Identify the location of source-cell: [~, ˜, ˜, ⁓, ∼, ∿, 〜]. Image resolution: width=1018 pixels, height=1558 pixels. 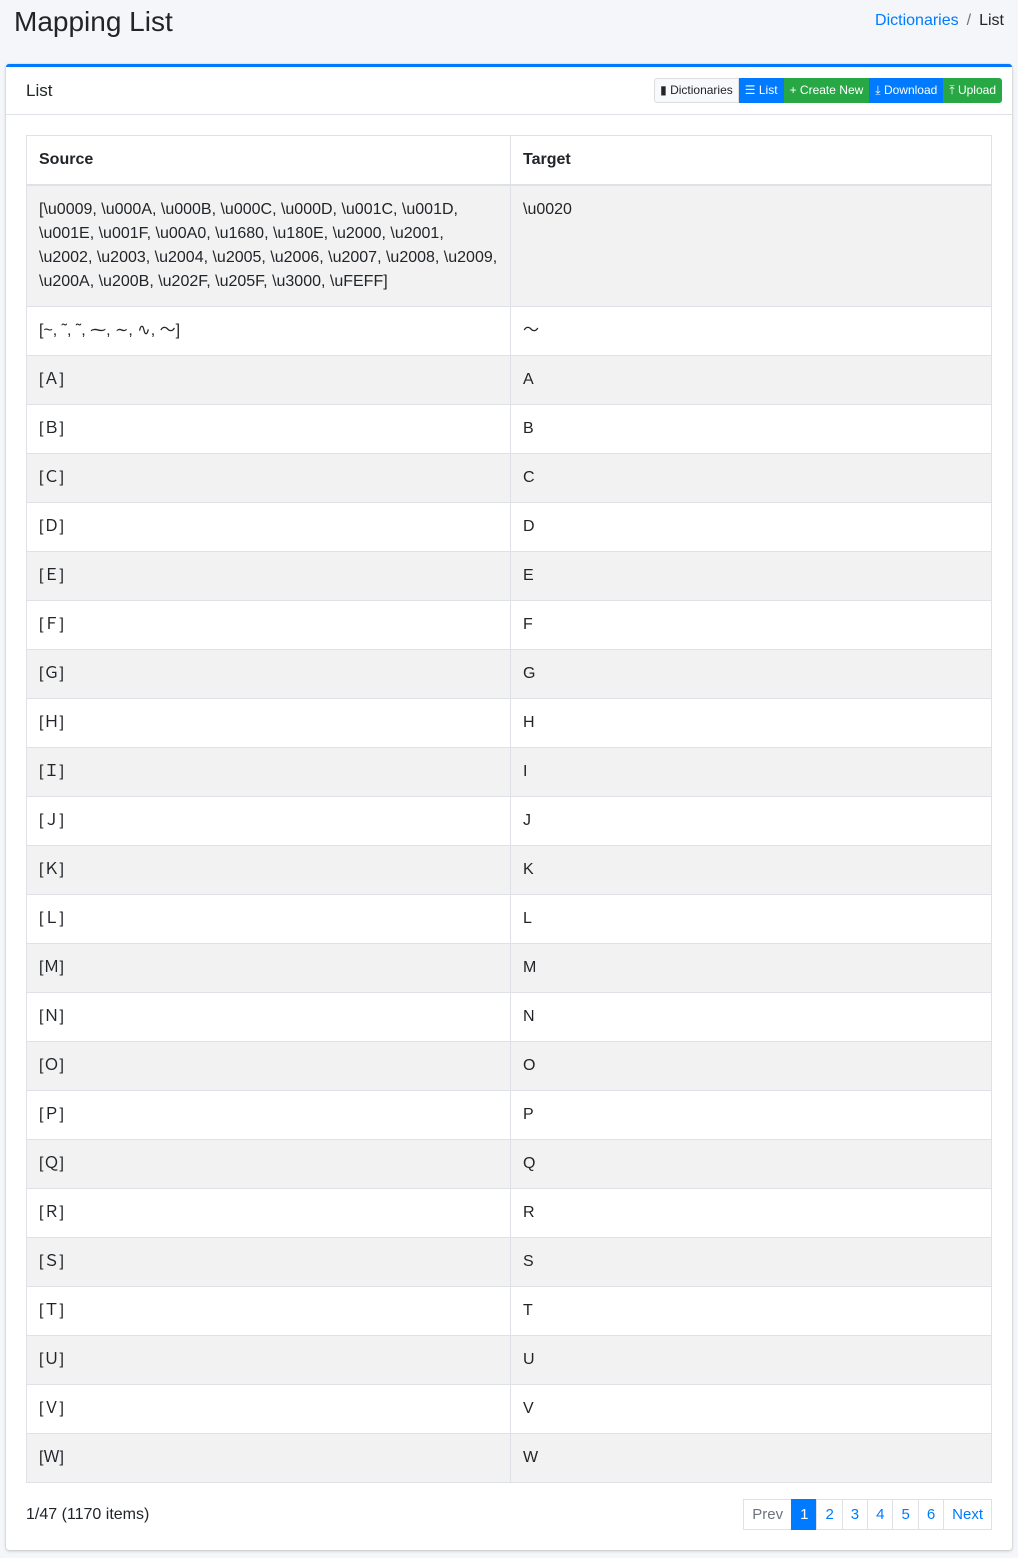
(268, 331).